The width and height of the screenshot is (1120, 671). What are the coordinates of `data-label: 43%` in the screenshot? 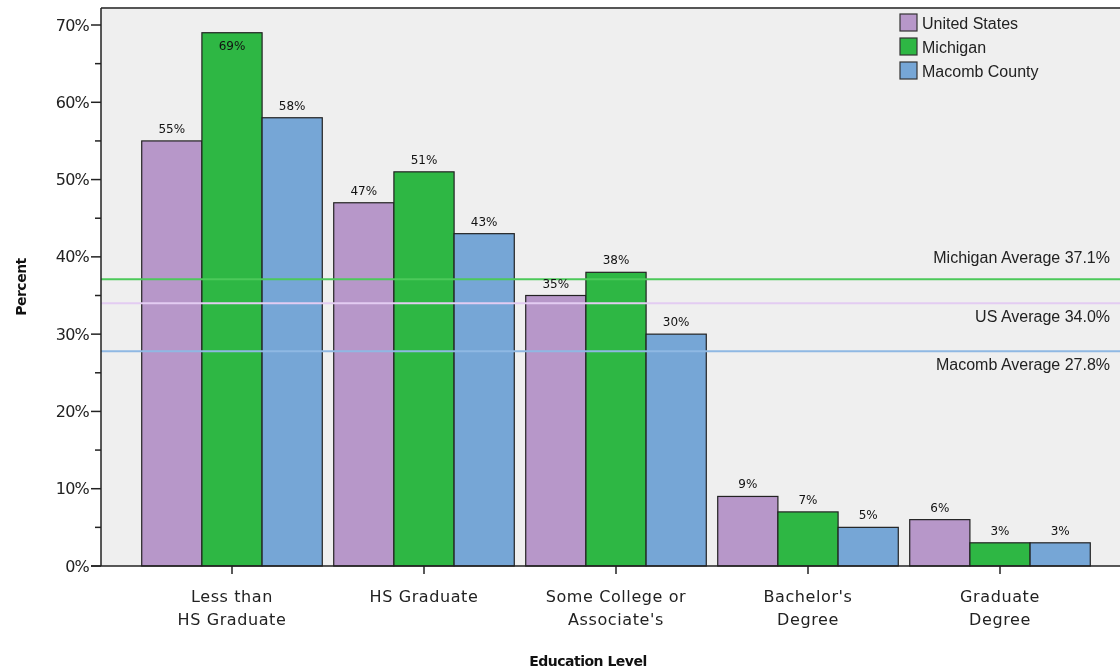 It's located at (484, 221).